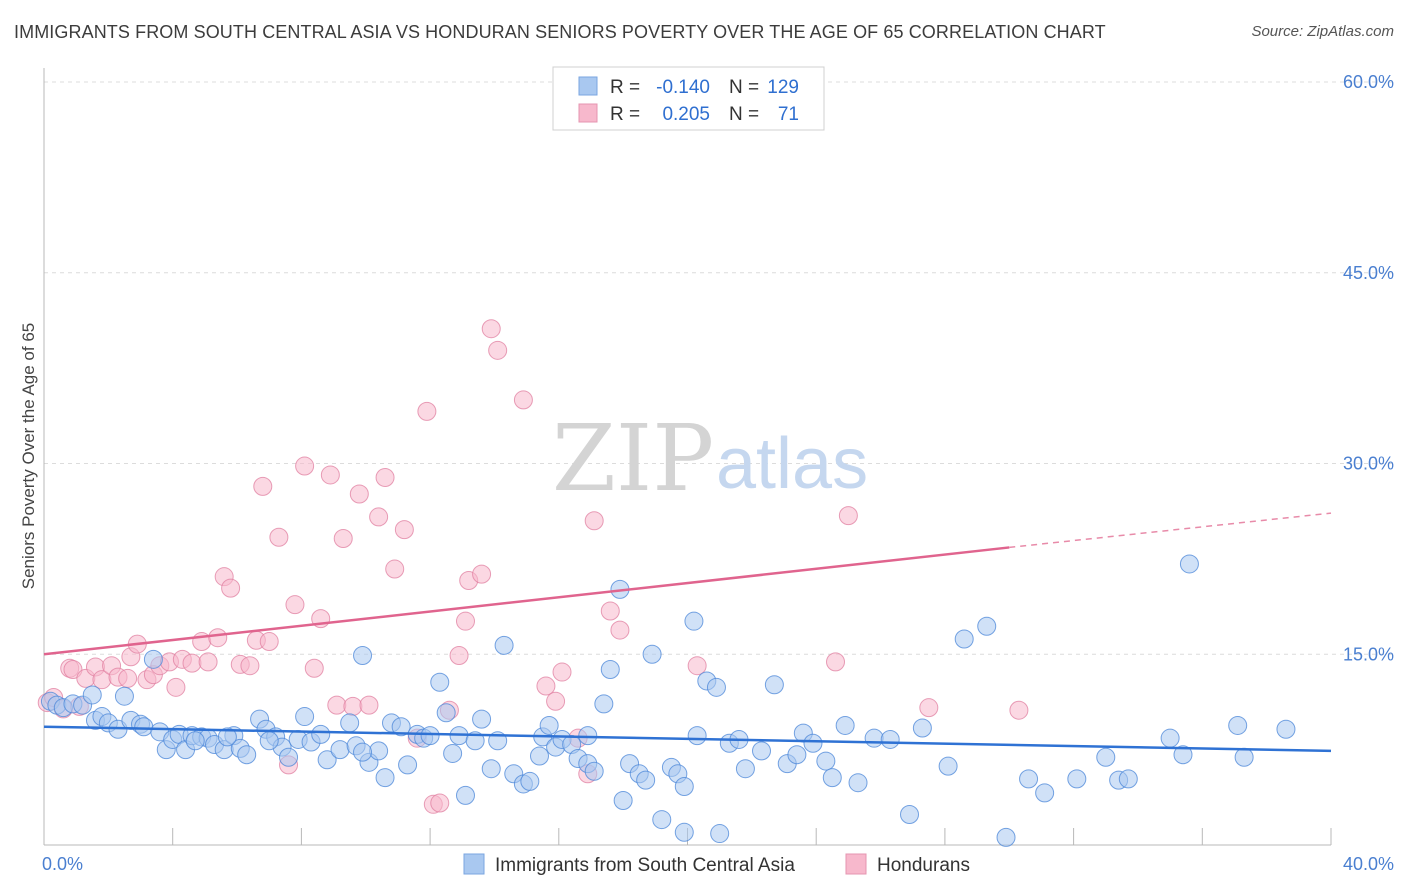 This screenshot has width=1406, height=892. What do you see at coordinates (683, 87) in the screenshot?
I see `legend-r-value-blue: -0.140` at bounding box center [683, 87].